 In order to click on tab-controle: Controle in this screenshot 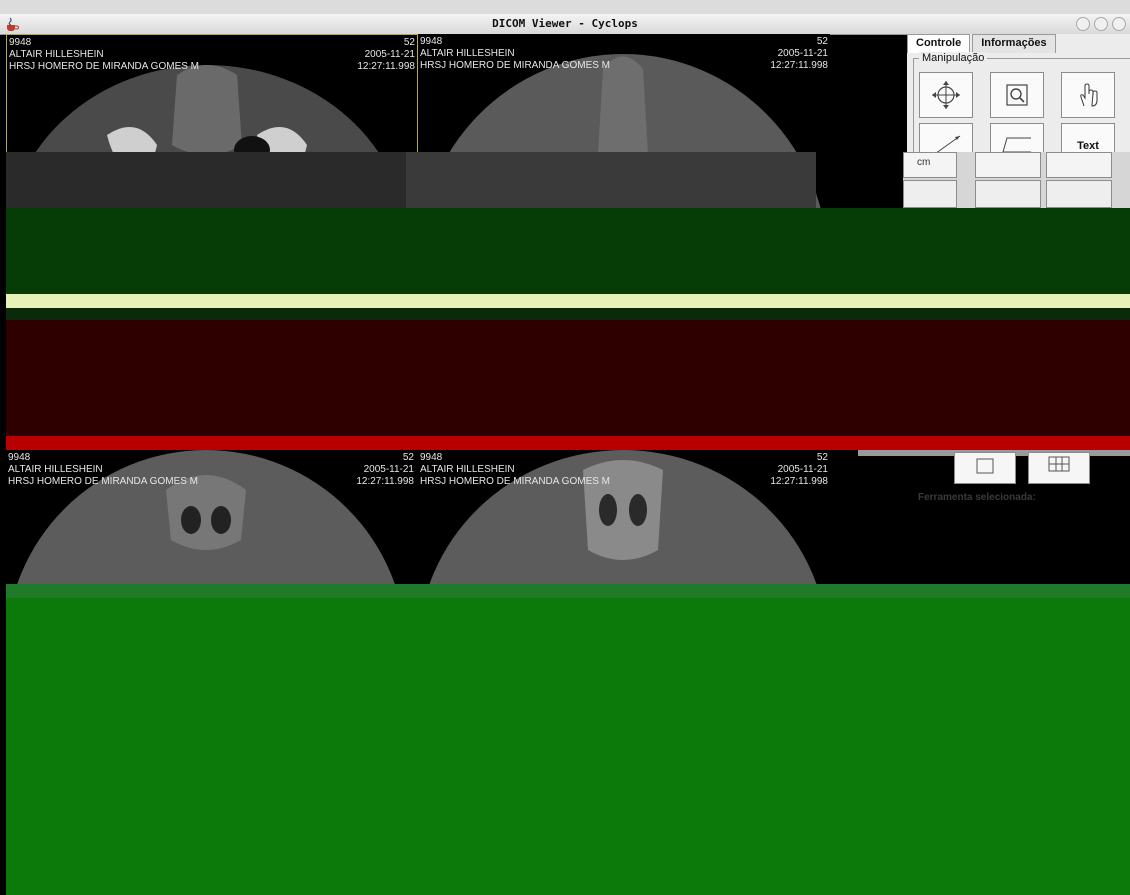, I will do `click(939, 43)`.